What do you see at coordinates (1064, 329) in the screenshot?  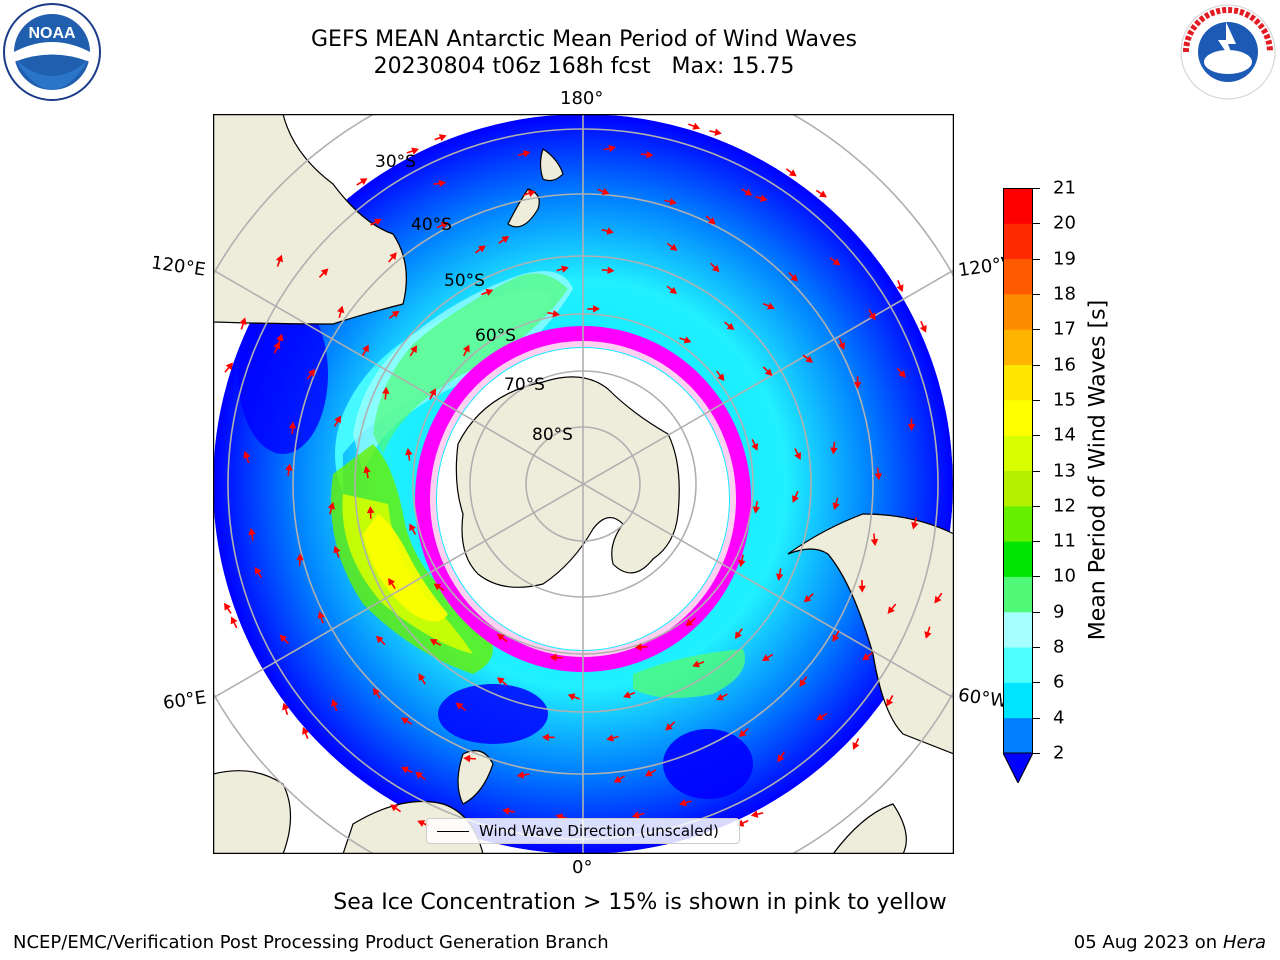 I see `colorbar-tick-label: 17` at bounding box center [1064, 329].